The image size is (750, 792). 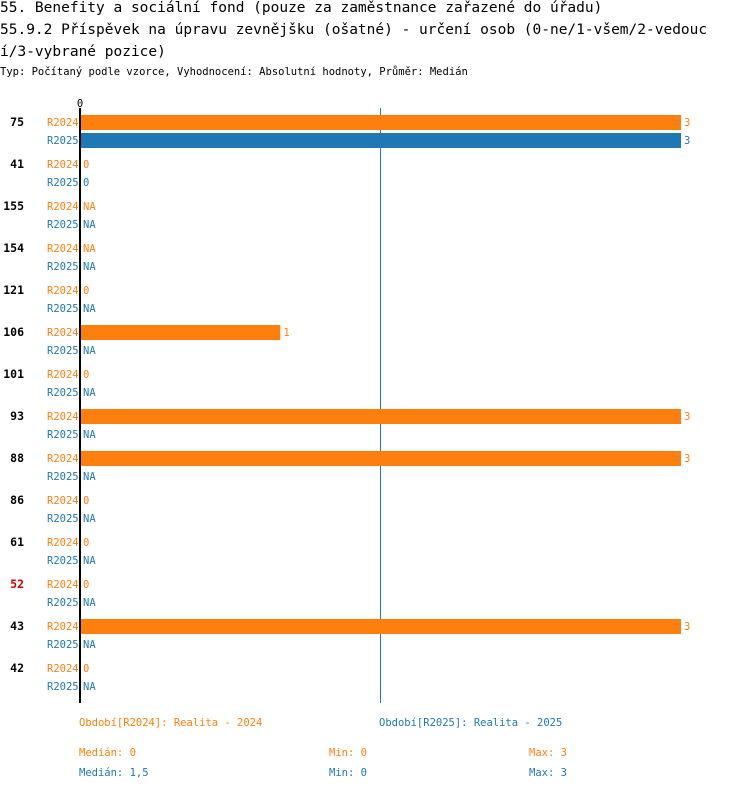 I want to click on category-label: 43, so click(x=17, y=626).